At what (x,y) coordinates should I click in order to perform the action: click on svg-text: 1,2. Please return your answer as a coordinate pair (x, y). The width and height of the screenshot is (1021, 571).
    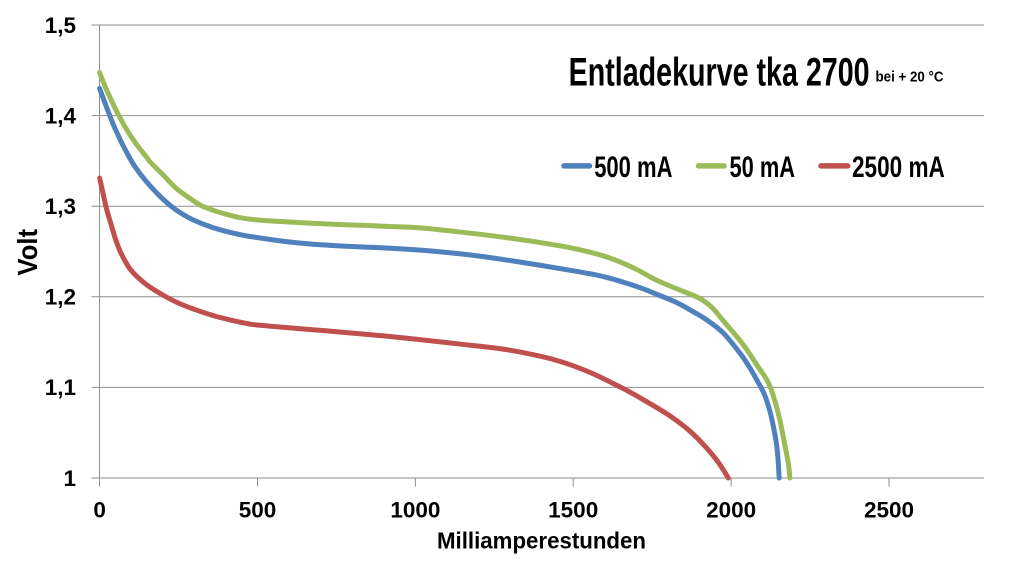
    Looking at the image, I should click on (60, 297).